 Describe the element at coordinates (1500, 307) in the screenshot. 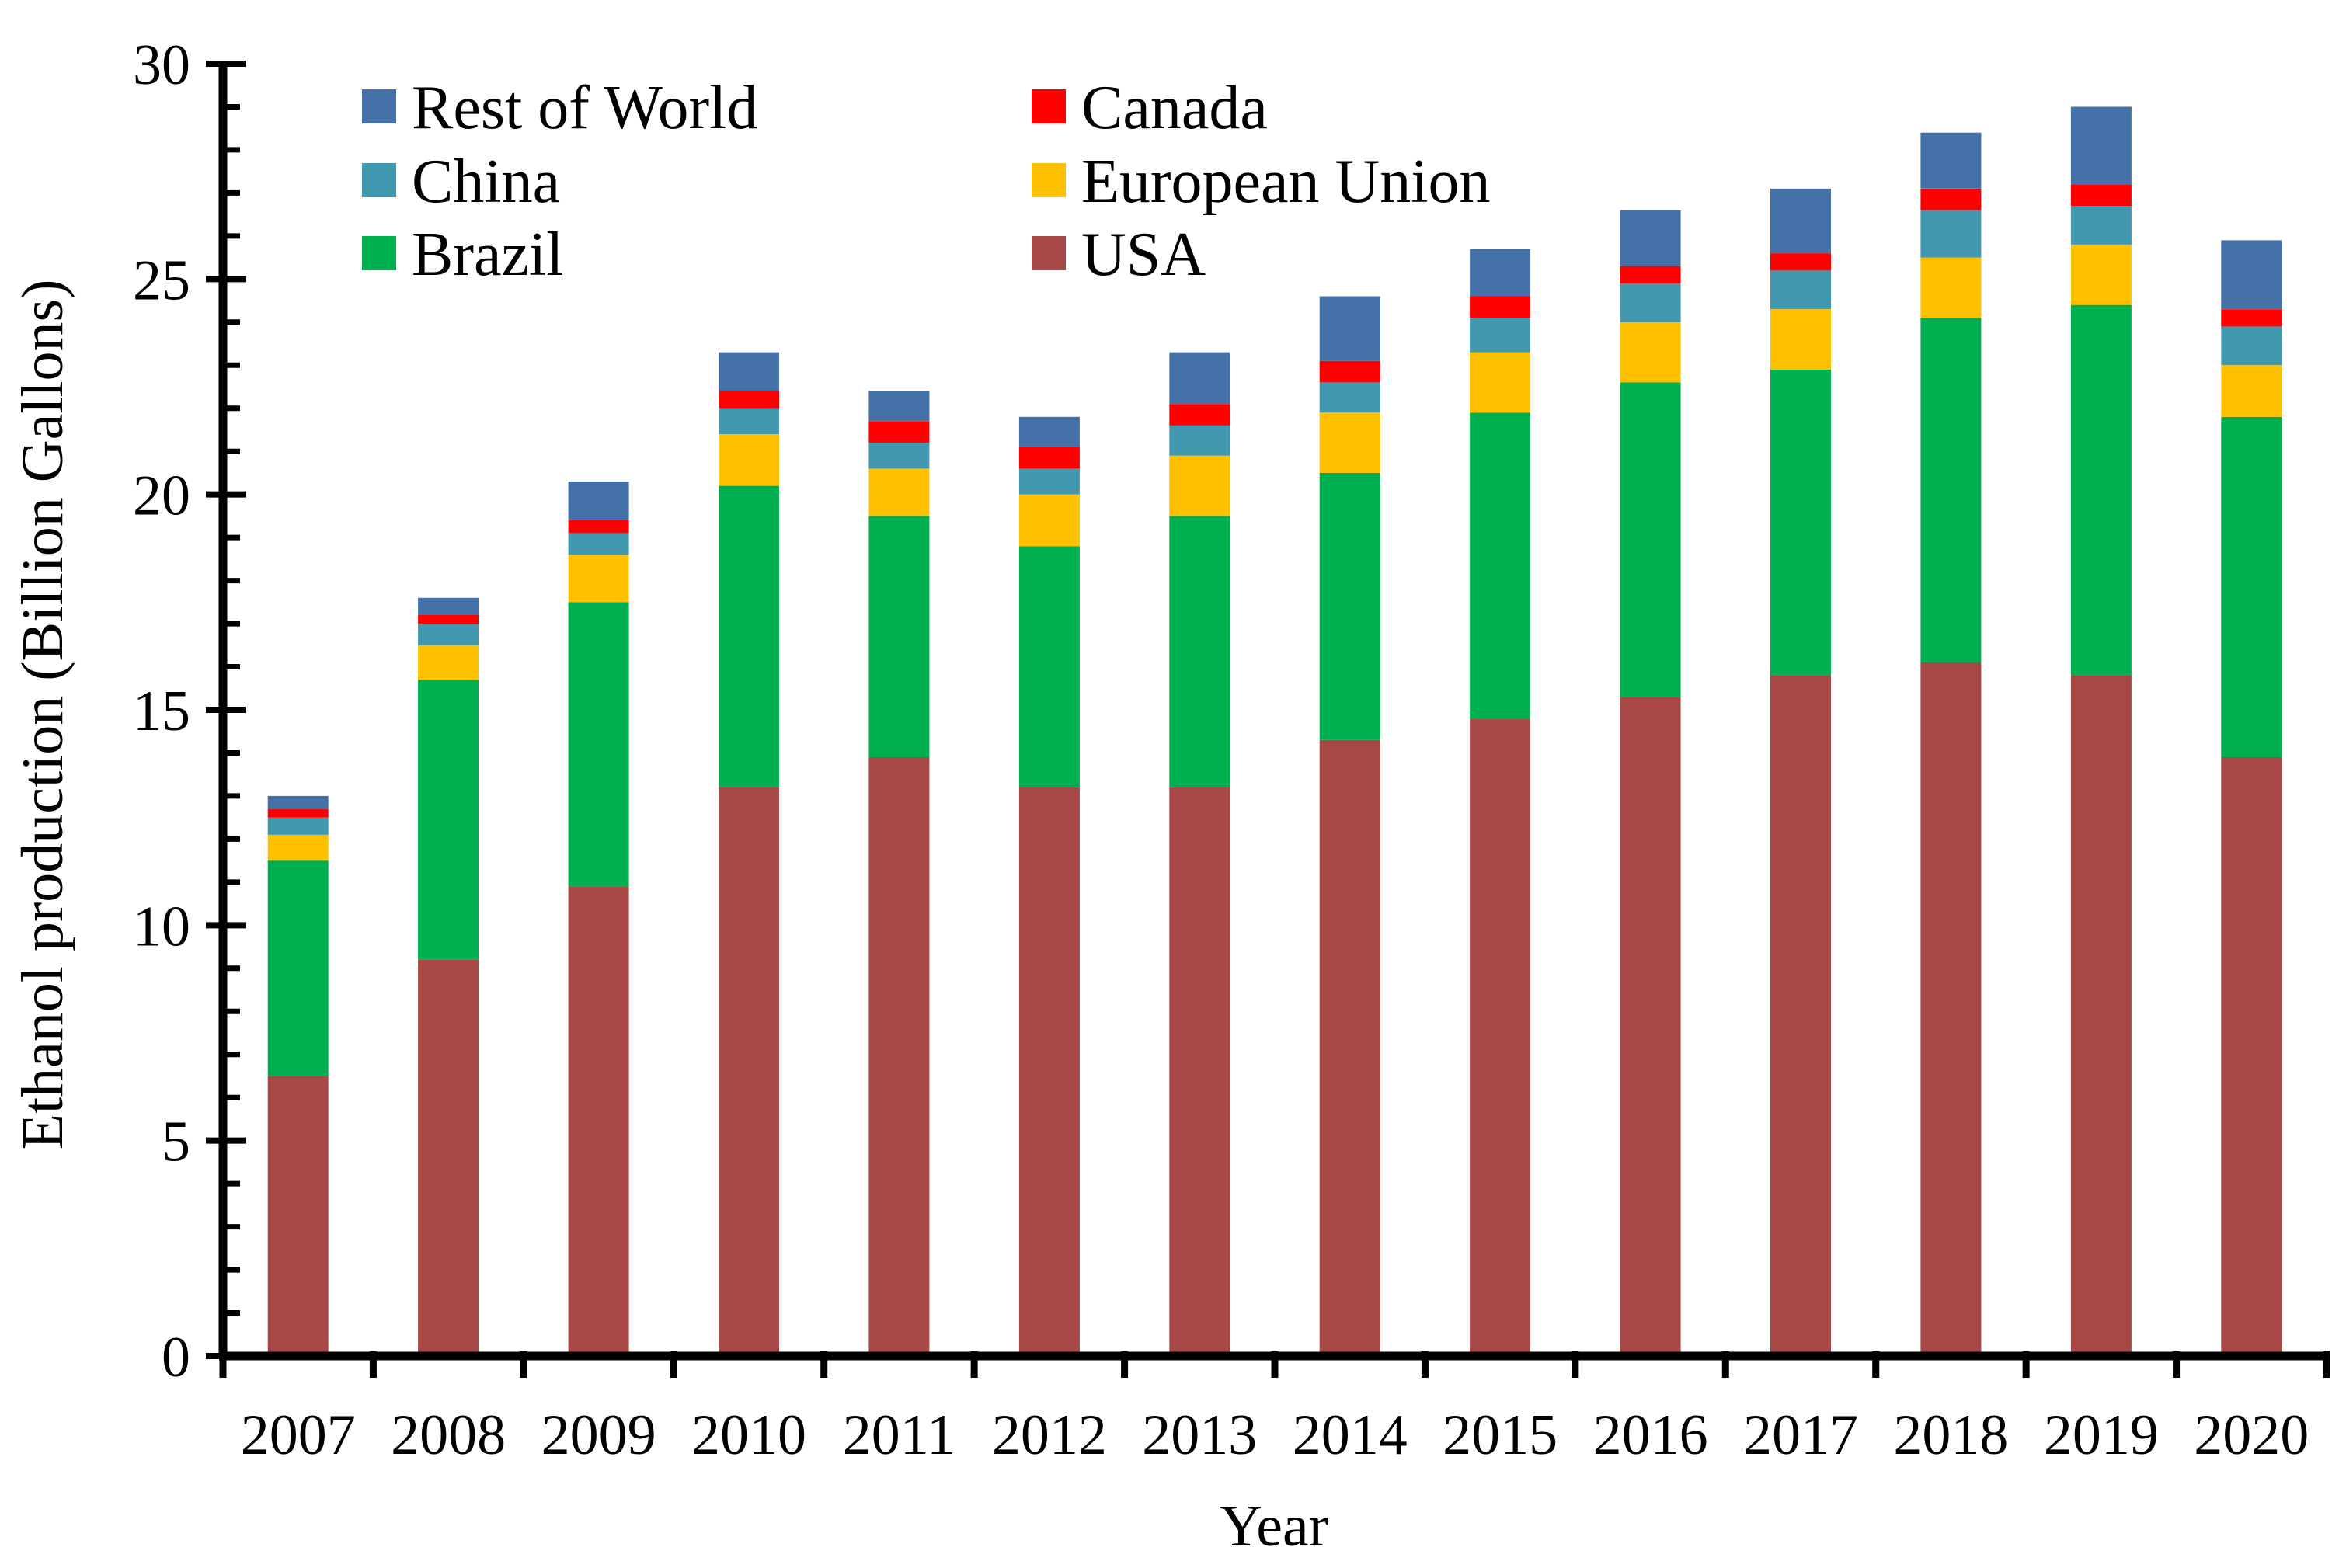

I see `bar-canada-2015` at that location.